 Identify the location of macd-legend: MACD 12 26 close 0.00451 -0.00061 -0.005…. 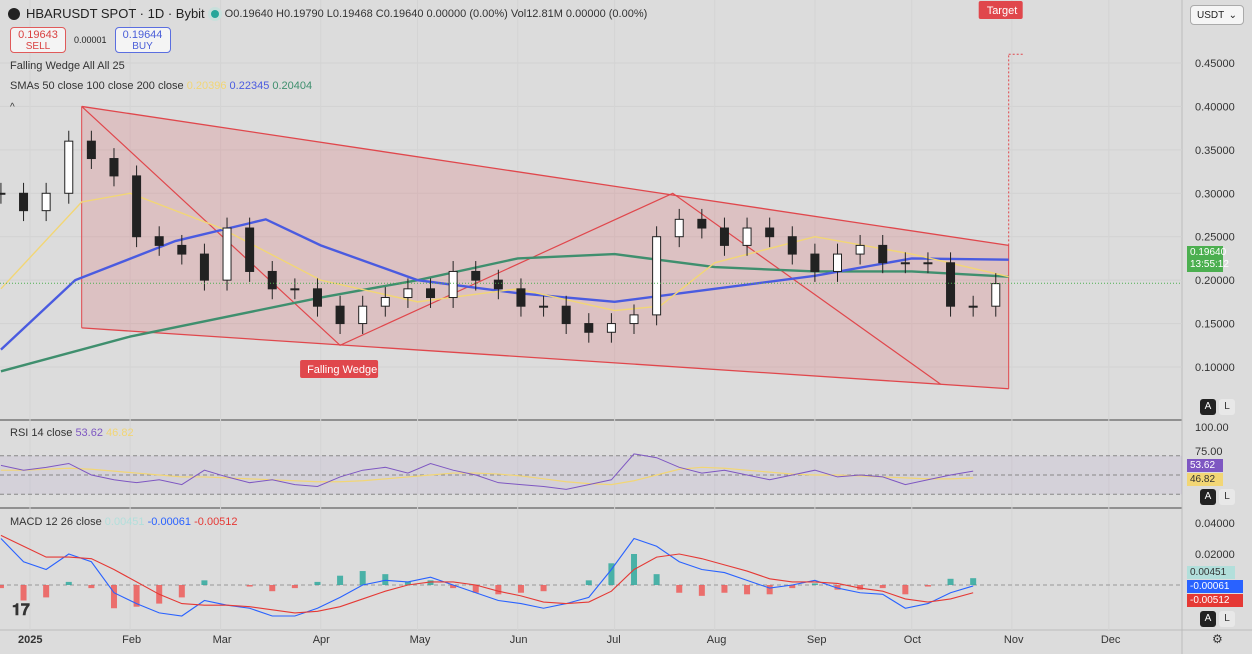
(124, 522).